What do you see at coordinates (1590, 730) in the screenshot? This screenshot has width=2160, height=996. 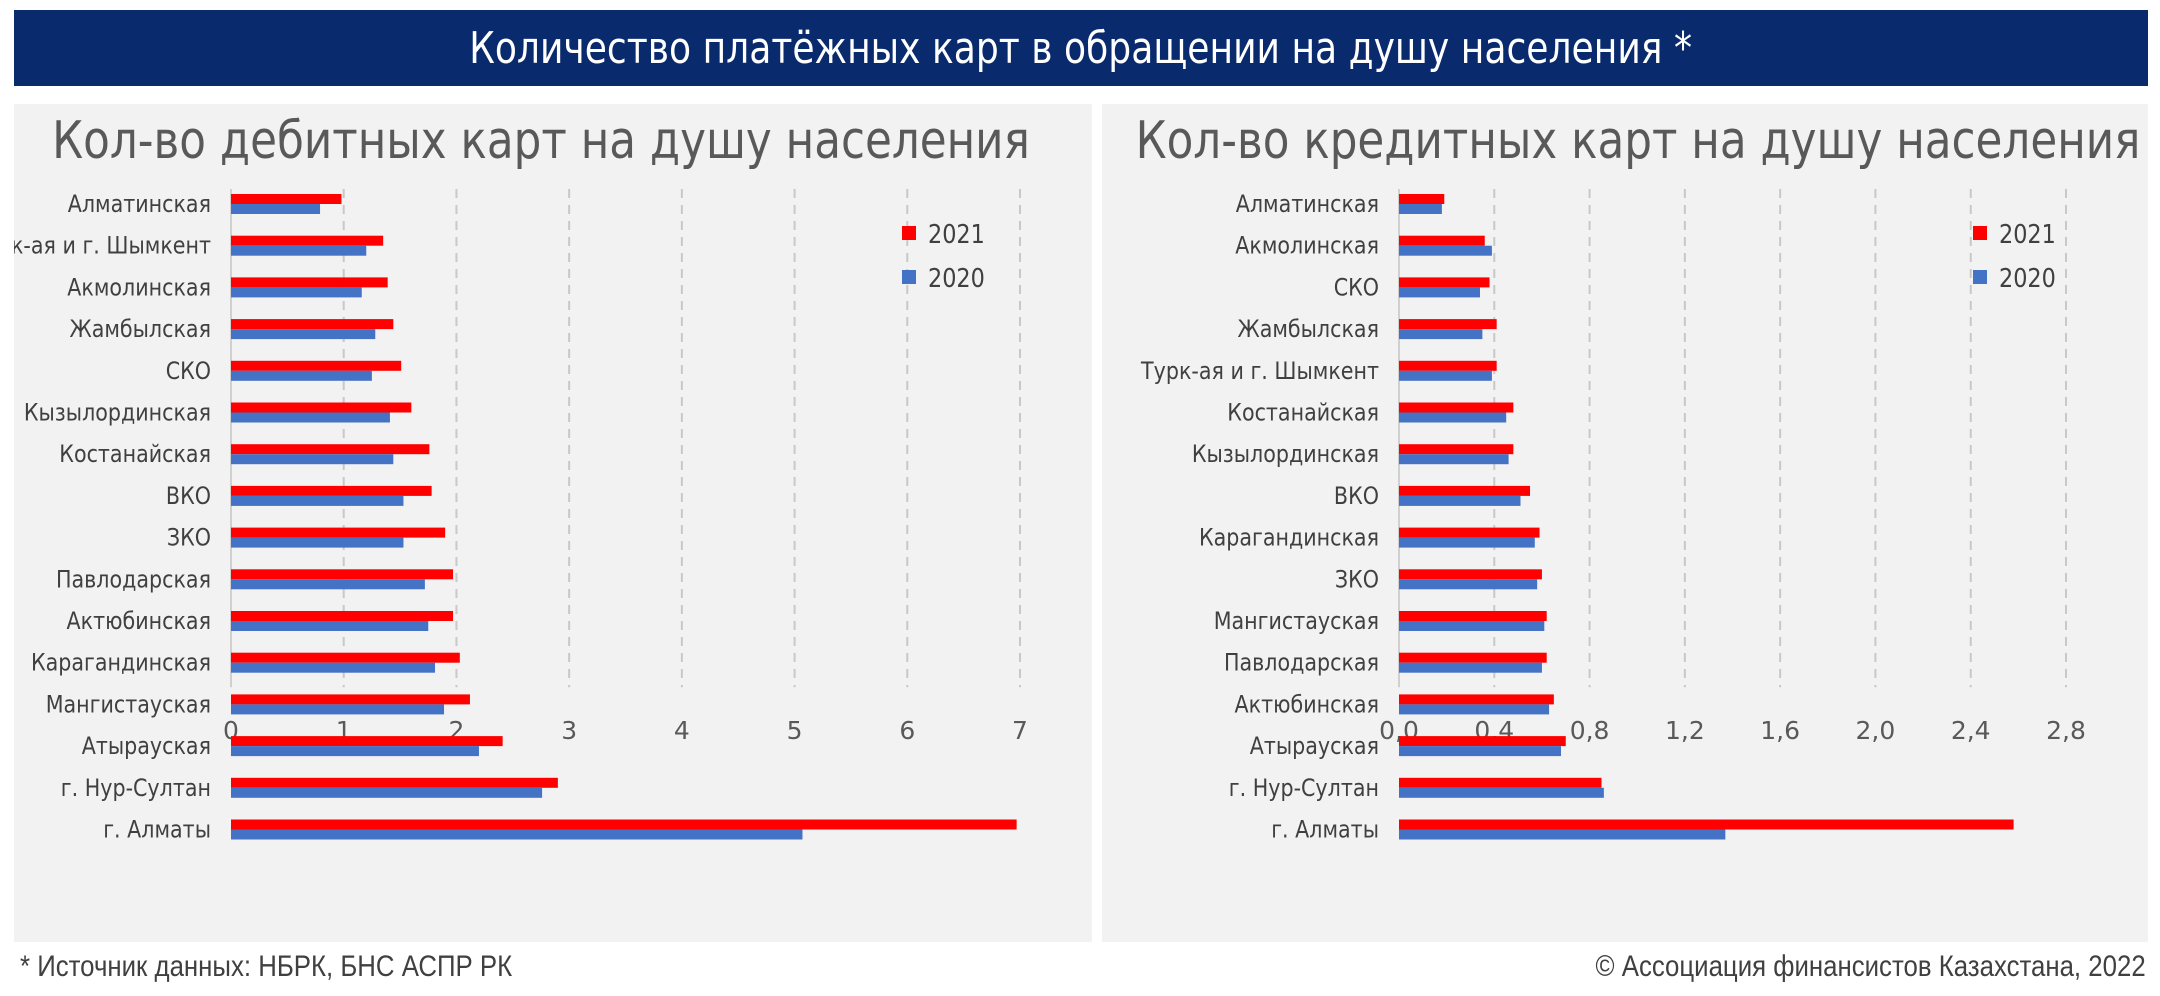 I see `x-tick-label: 0,8` at bounding box center [1590, 730].